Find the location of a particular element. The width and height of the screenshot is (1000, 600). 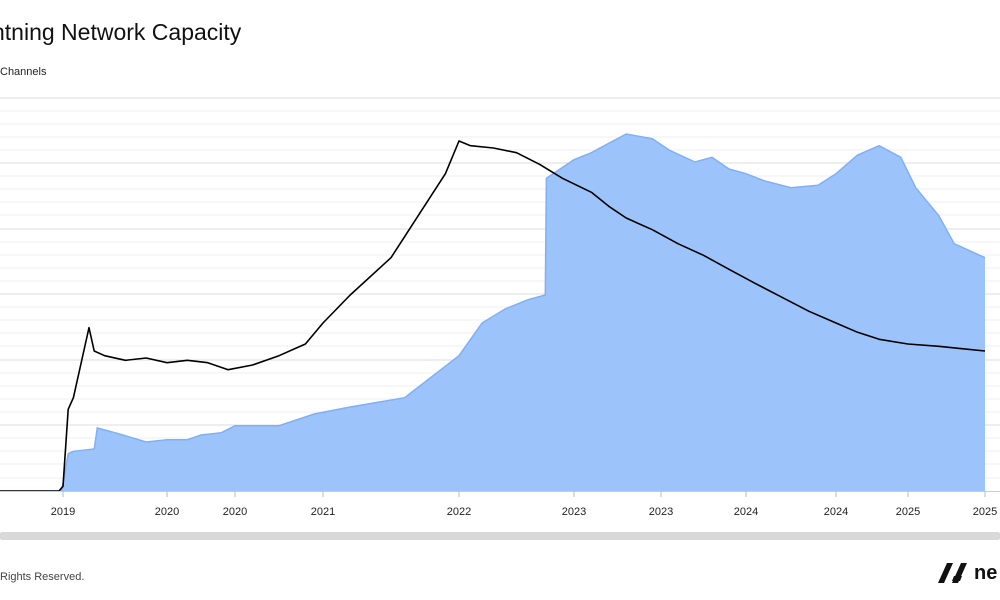

x-tick-label: 2022 is located at coordinates (459, 512).